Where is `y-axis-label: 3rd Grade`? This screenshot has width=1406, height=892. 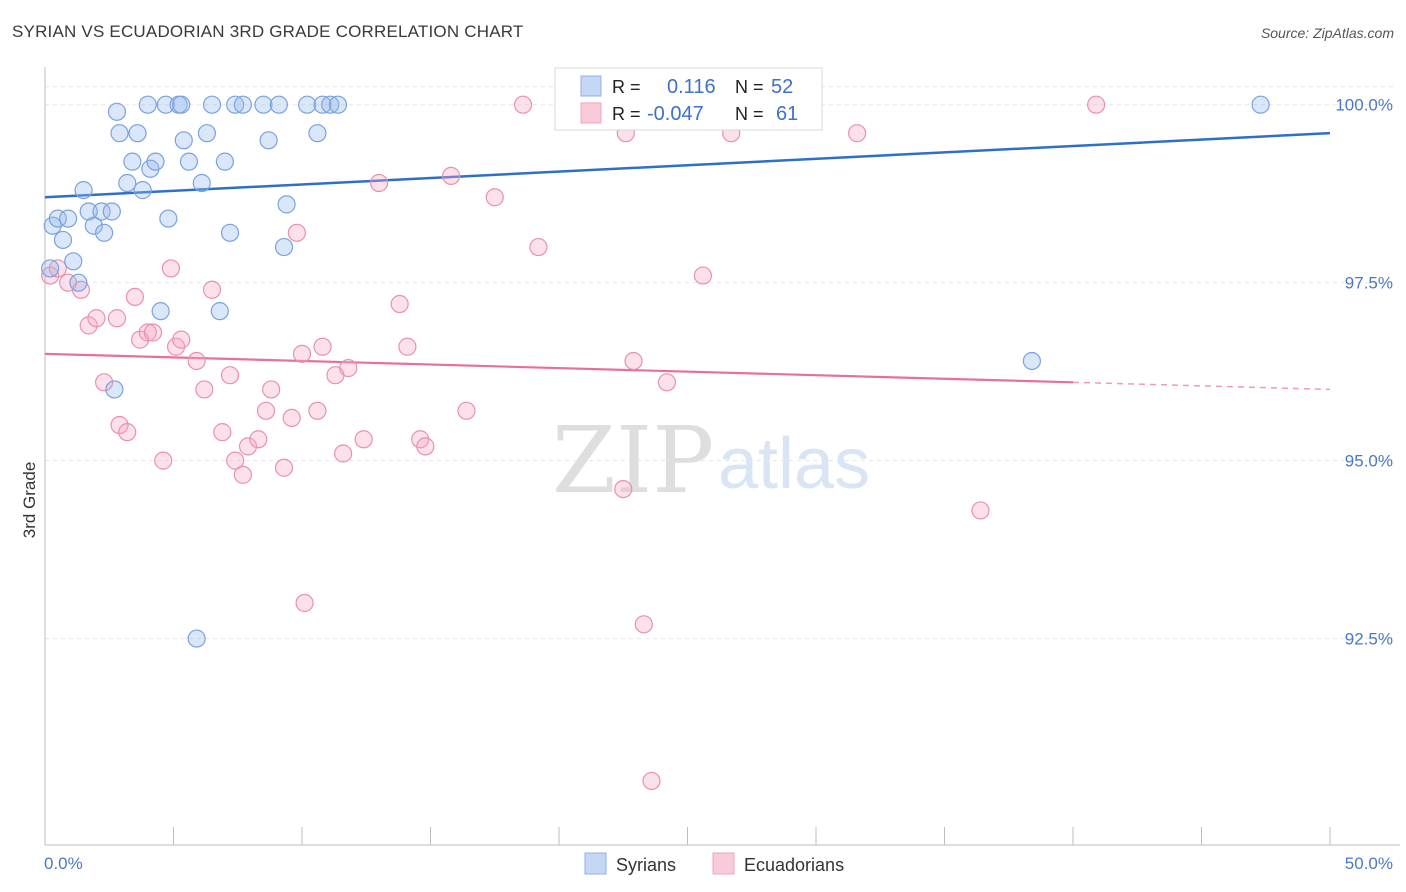 y-axis-label: 3rd Grade is located at coordinates (29, 500).